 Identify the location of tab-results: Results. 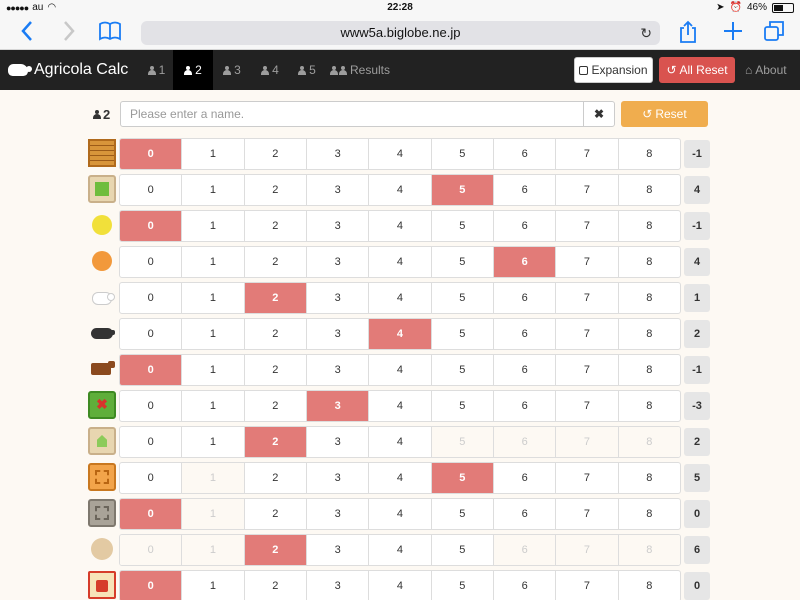
(360, 70).